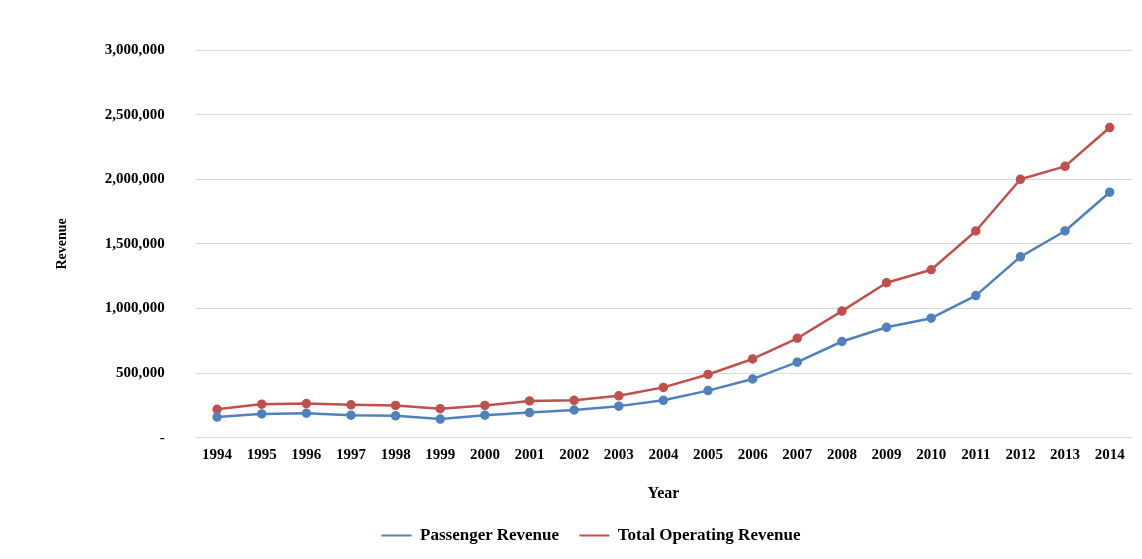 Image resolution: width=1142 pixels, height=559 pixels. What do you see at coordinates (976, 453) in the screenshot?
I see `x-tick-label: 2011` at bounding box center [976, 453].